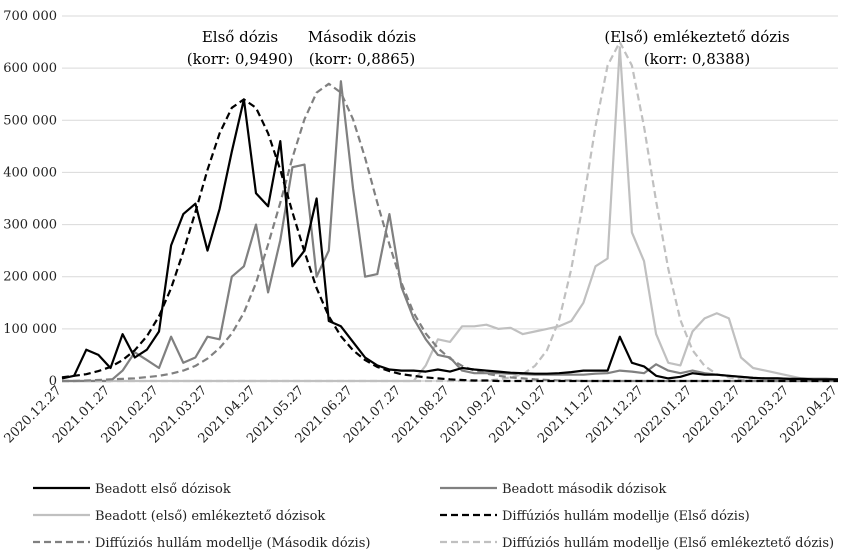 Image resolution: width=841 pixels, height=554 pixels. I want to click on annotation: Második dózis, so click(362, 37).